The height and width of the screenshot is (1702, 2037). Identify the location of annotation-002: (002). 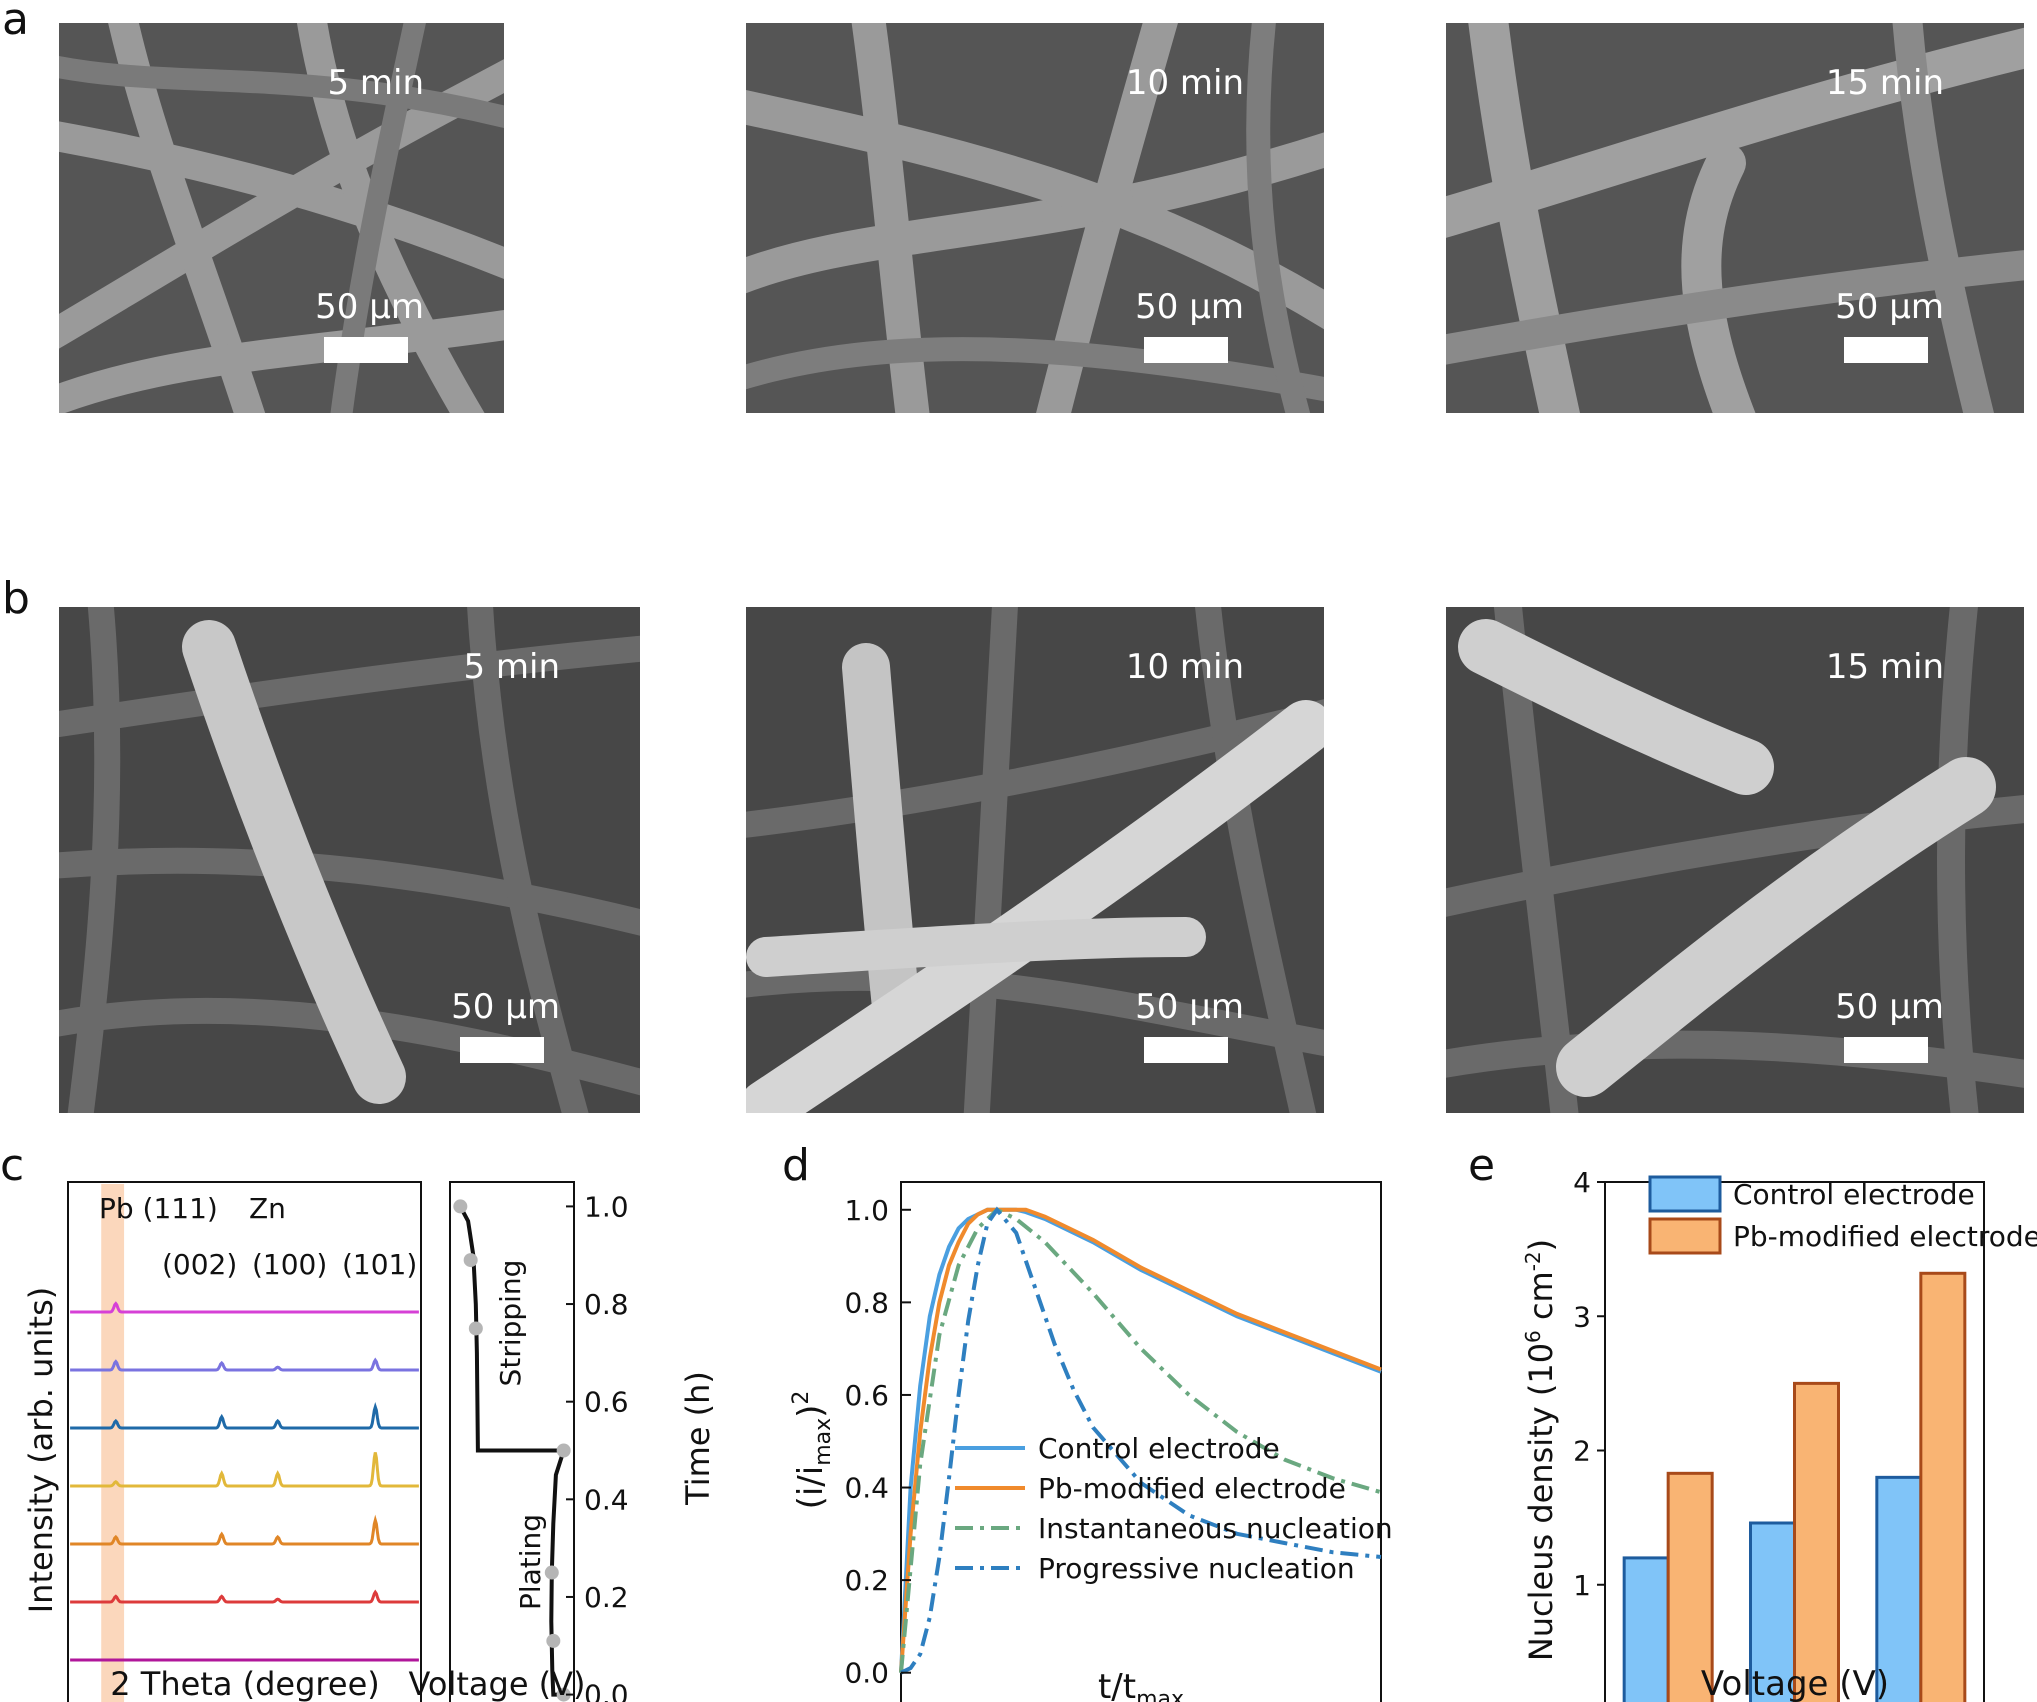
(199, 1264).